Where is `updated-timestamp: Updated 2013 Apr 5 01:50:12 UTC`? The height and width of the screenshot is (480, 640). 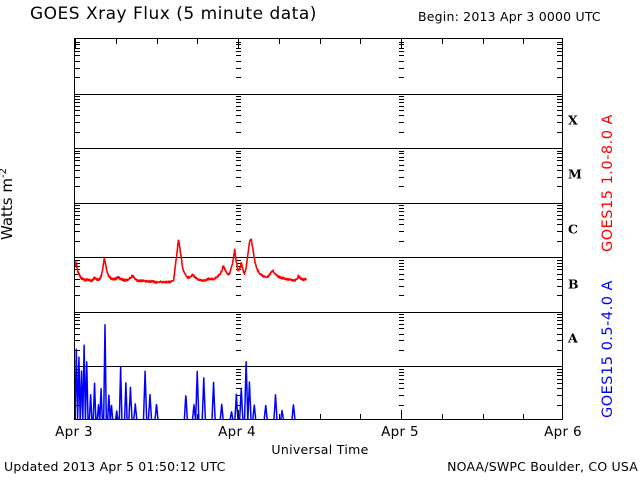
updated-timestamp: Updated 2013 Apr 5 01:50:12 UTC is located at coordinates (115, 466).